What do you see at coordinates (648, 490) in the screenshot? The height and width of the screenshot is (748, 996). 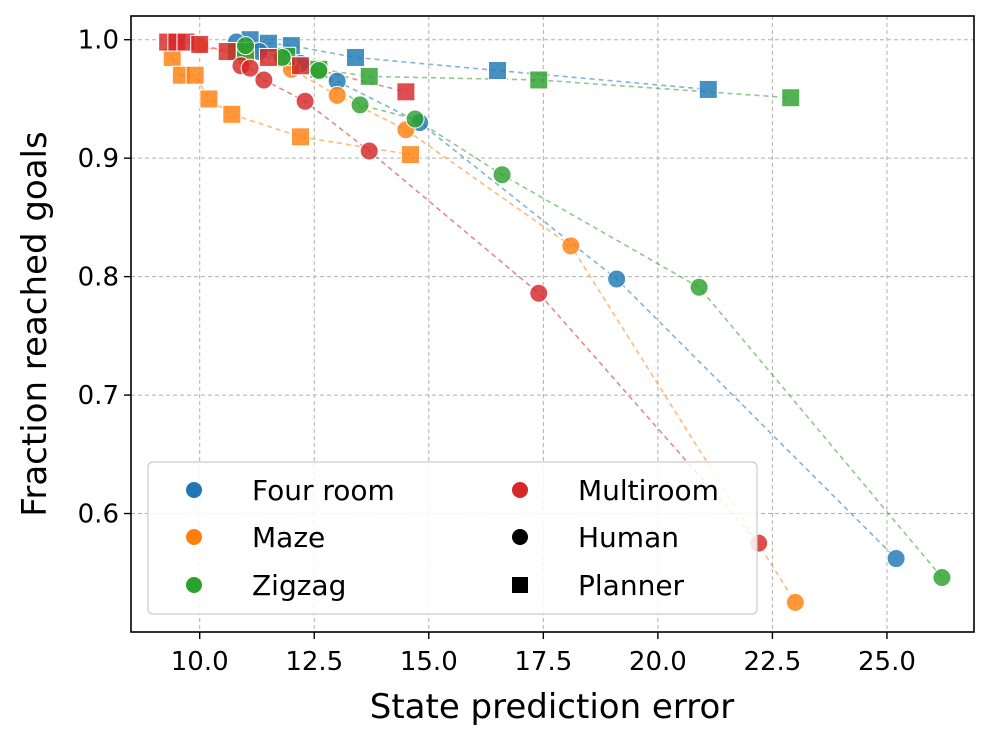 I see `legend-label-multiroom: Multiroom` at bounding box center [648, 490].